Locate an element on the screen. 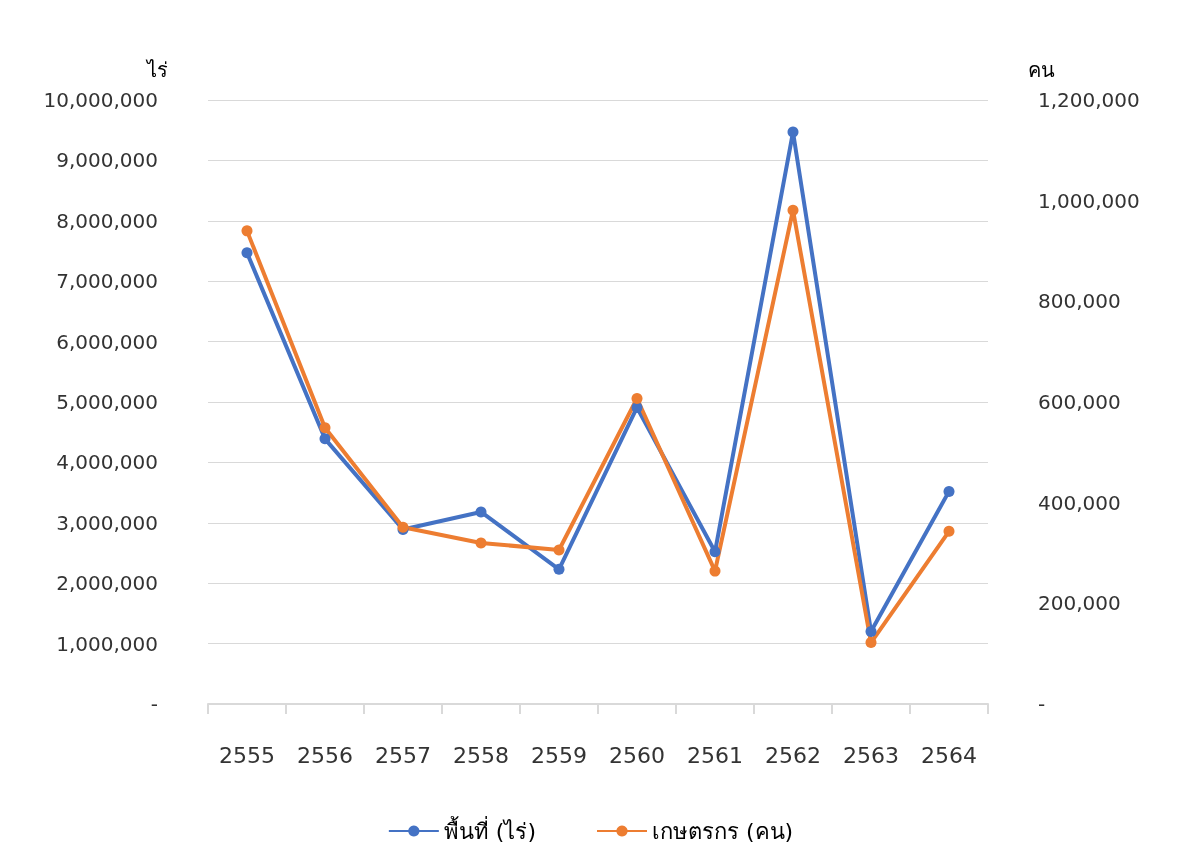 This screenshot has width=1181, height=860. y2-tick-label: 800,000 is located at coordinates (1079, 301).